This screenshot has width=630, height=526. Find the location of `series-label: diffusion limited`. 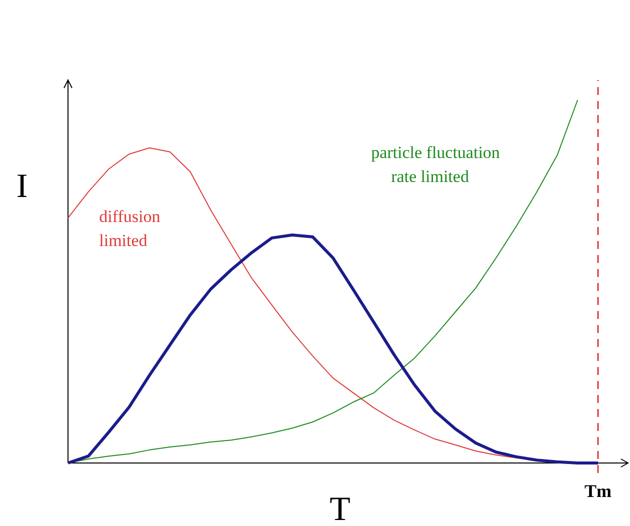

series-label: diffusion limited is located at coordinates (130, 228).